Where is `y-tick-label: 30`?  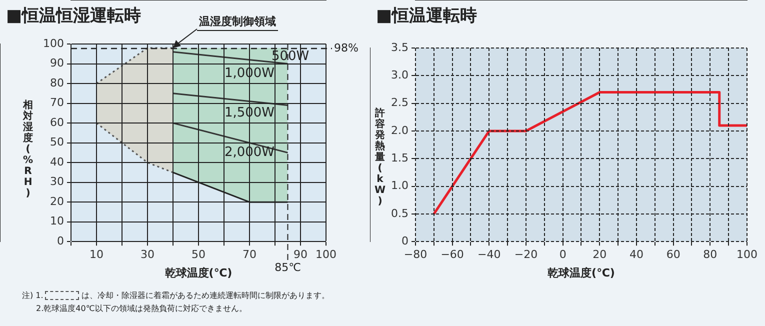
y-tick-label: 30 is located at coordinates (57, 181).